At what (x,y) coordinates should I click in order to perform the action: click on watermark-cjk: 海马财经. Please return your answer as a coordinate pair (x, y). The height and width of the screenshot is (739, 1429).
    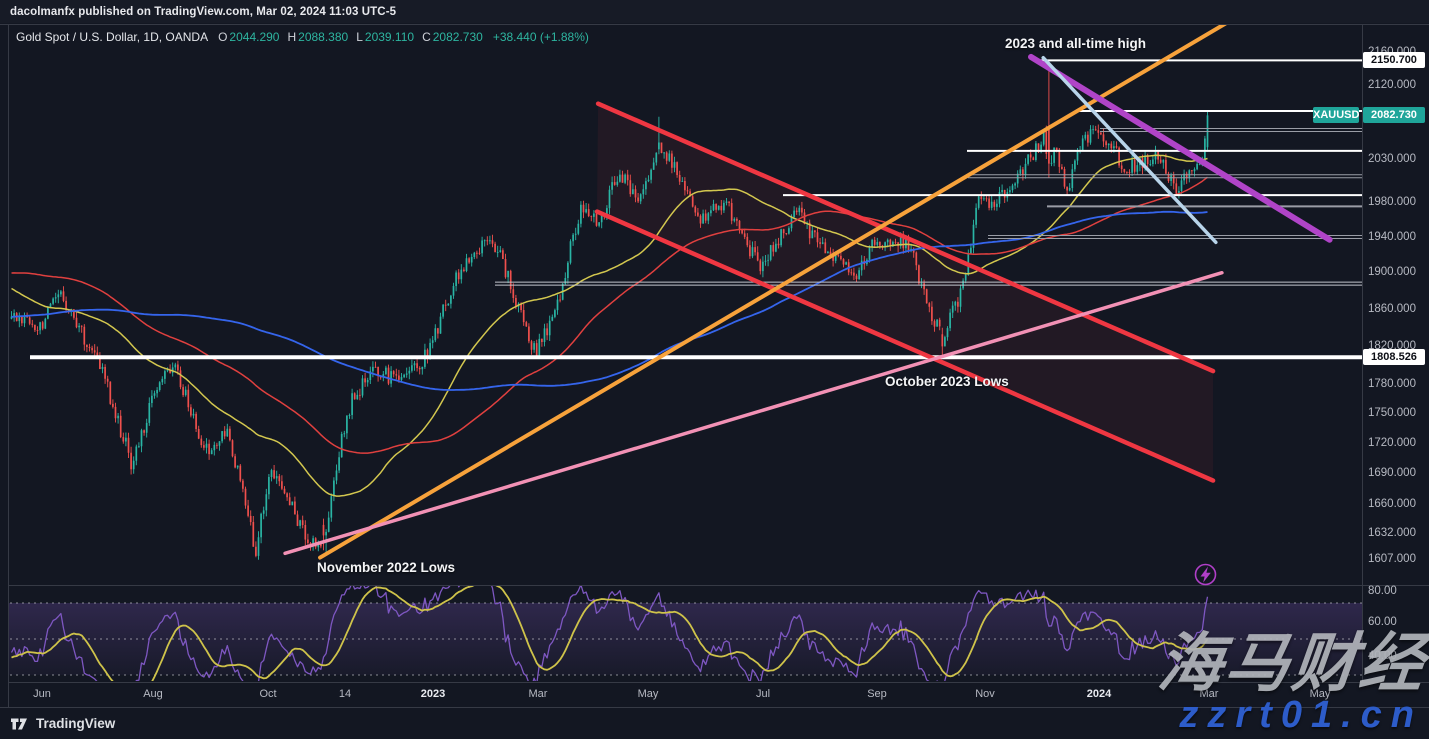
    Looking at the image, I should click on (1291, 663).